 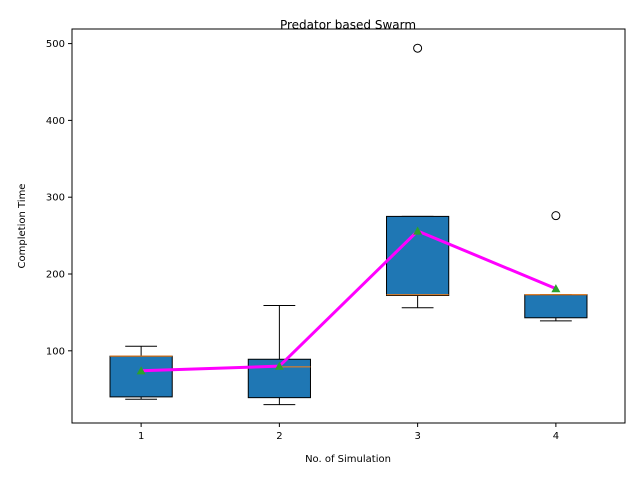 I want to click on y-tick-label: 100, so click(x=55, y=351).